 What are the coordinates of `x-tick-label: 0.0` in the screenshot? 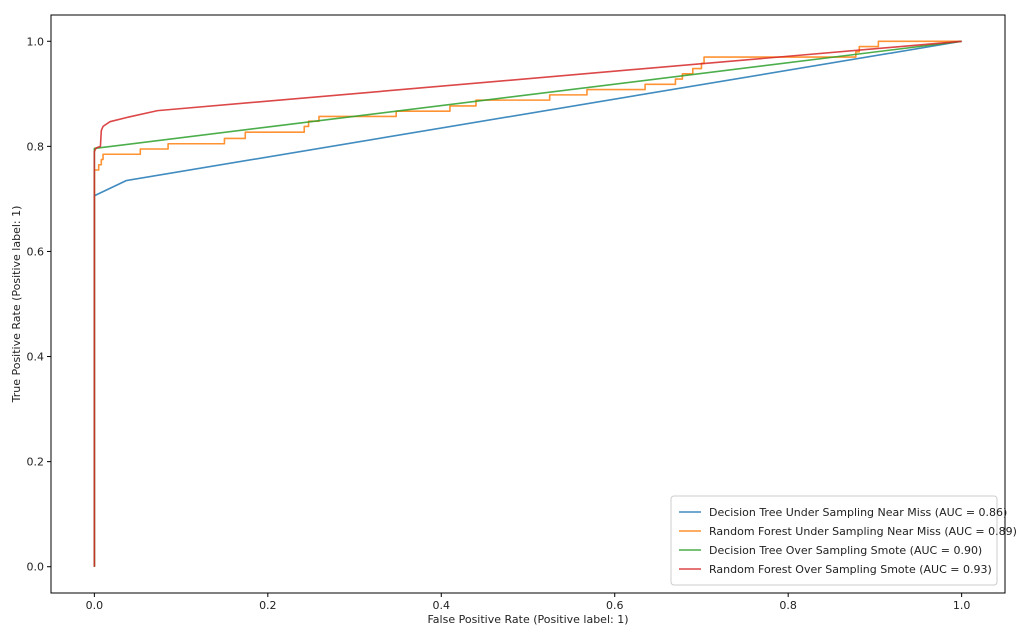 It's located at (95, 605).